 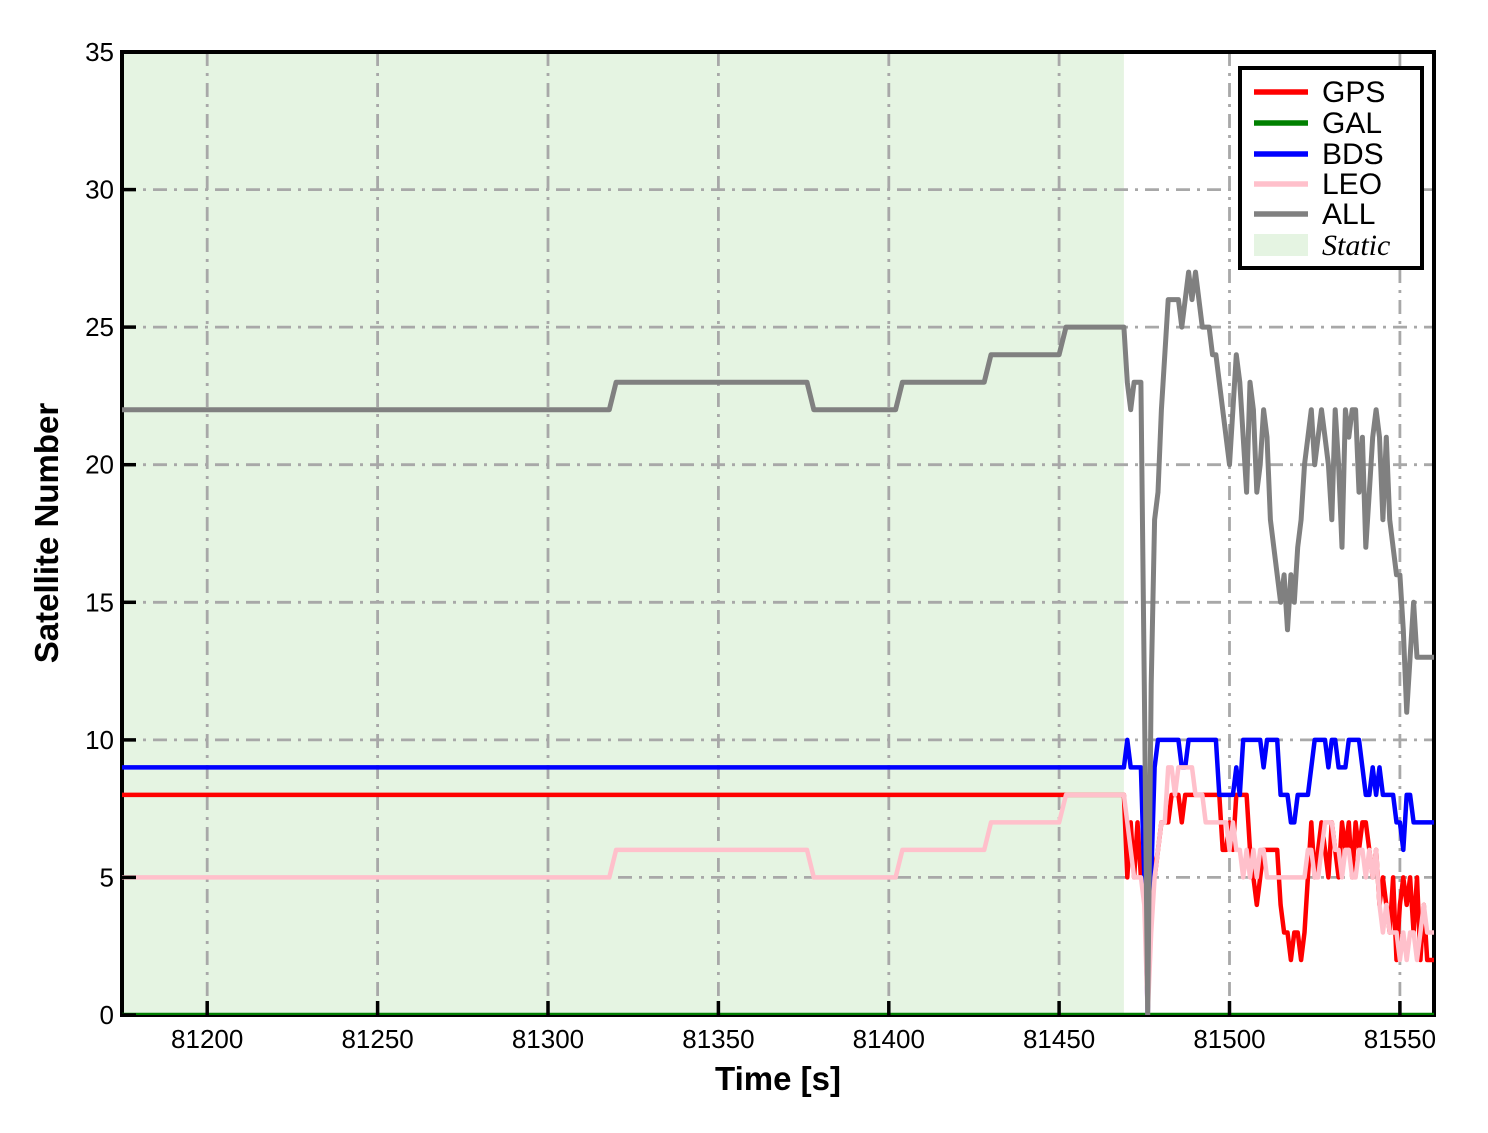 I want to click on legend-item-bds: BDS, so click(x=1353, y=154).